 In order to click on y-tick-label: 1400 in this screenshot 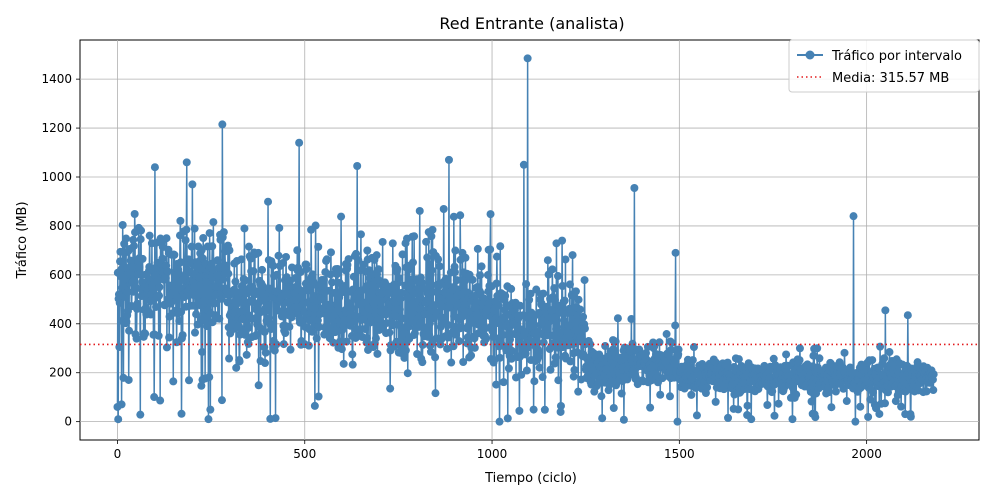, I will do `click(56, 79)`.